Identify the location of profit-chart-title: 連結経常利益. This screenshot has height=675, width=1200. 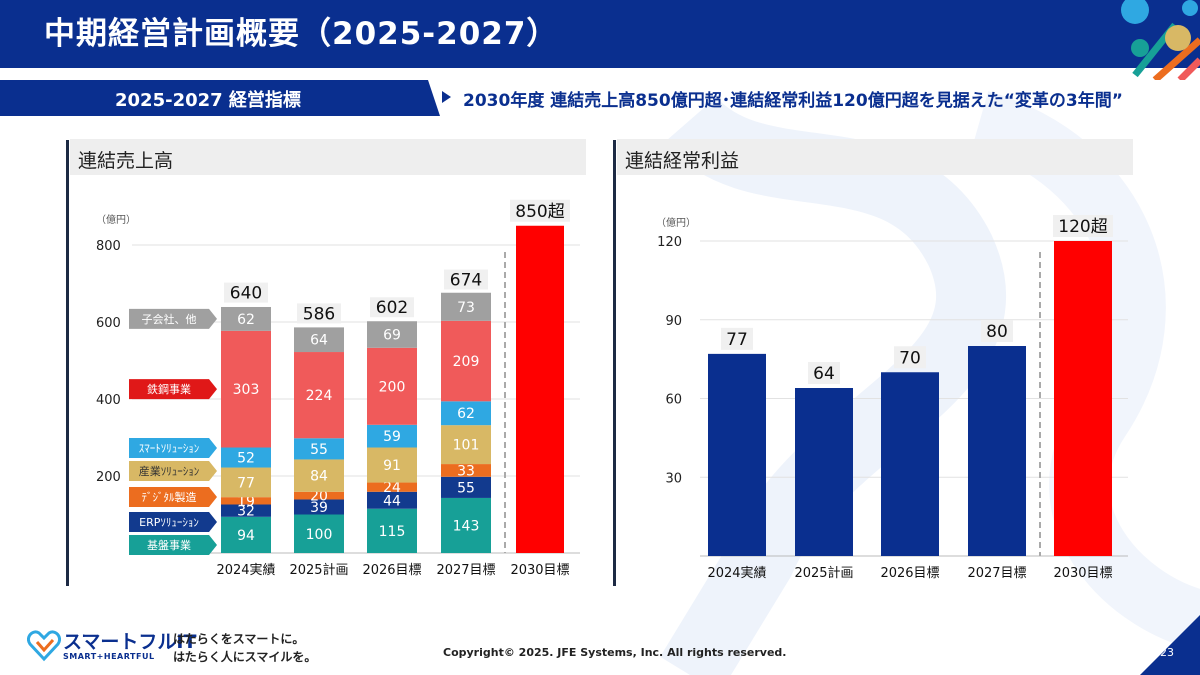
(682, 161).